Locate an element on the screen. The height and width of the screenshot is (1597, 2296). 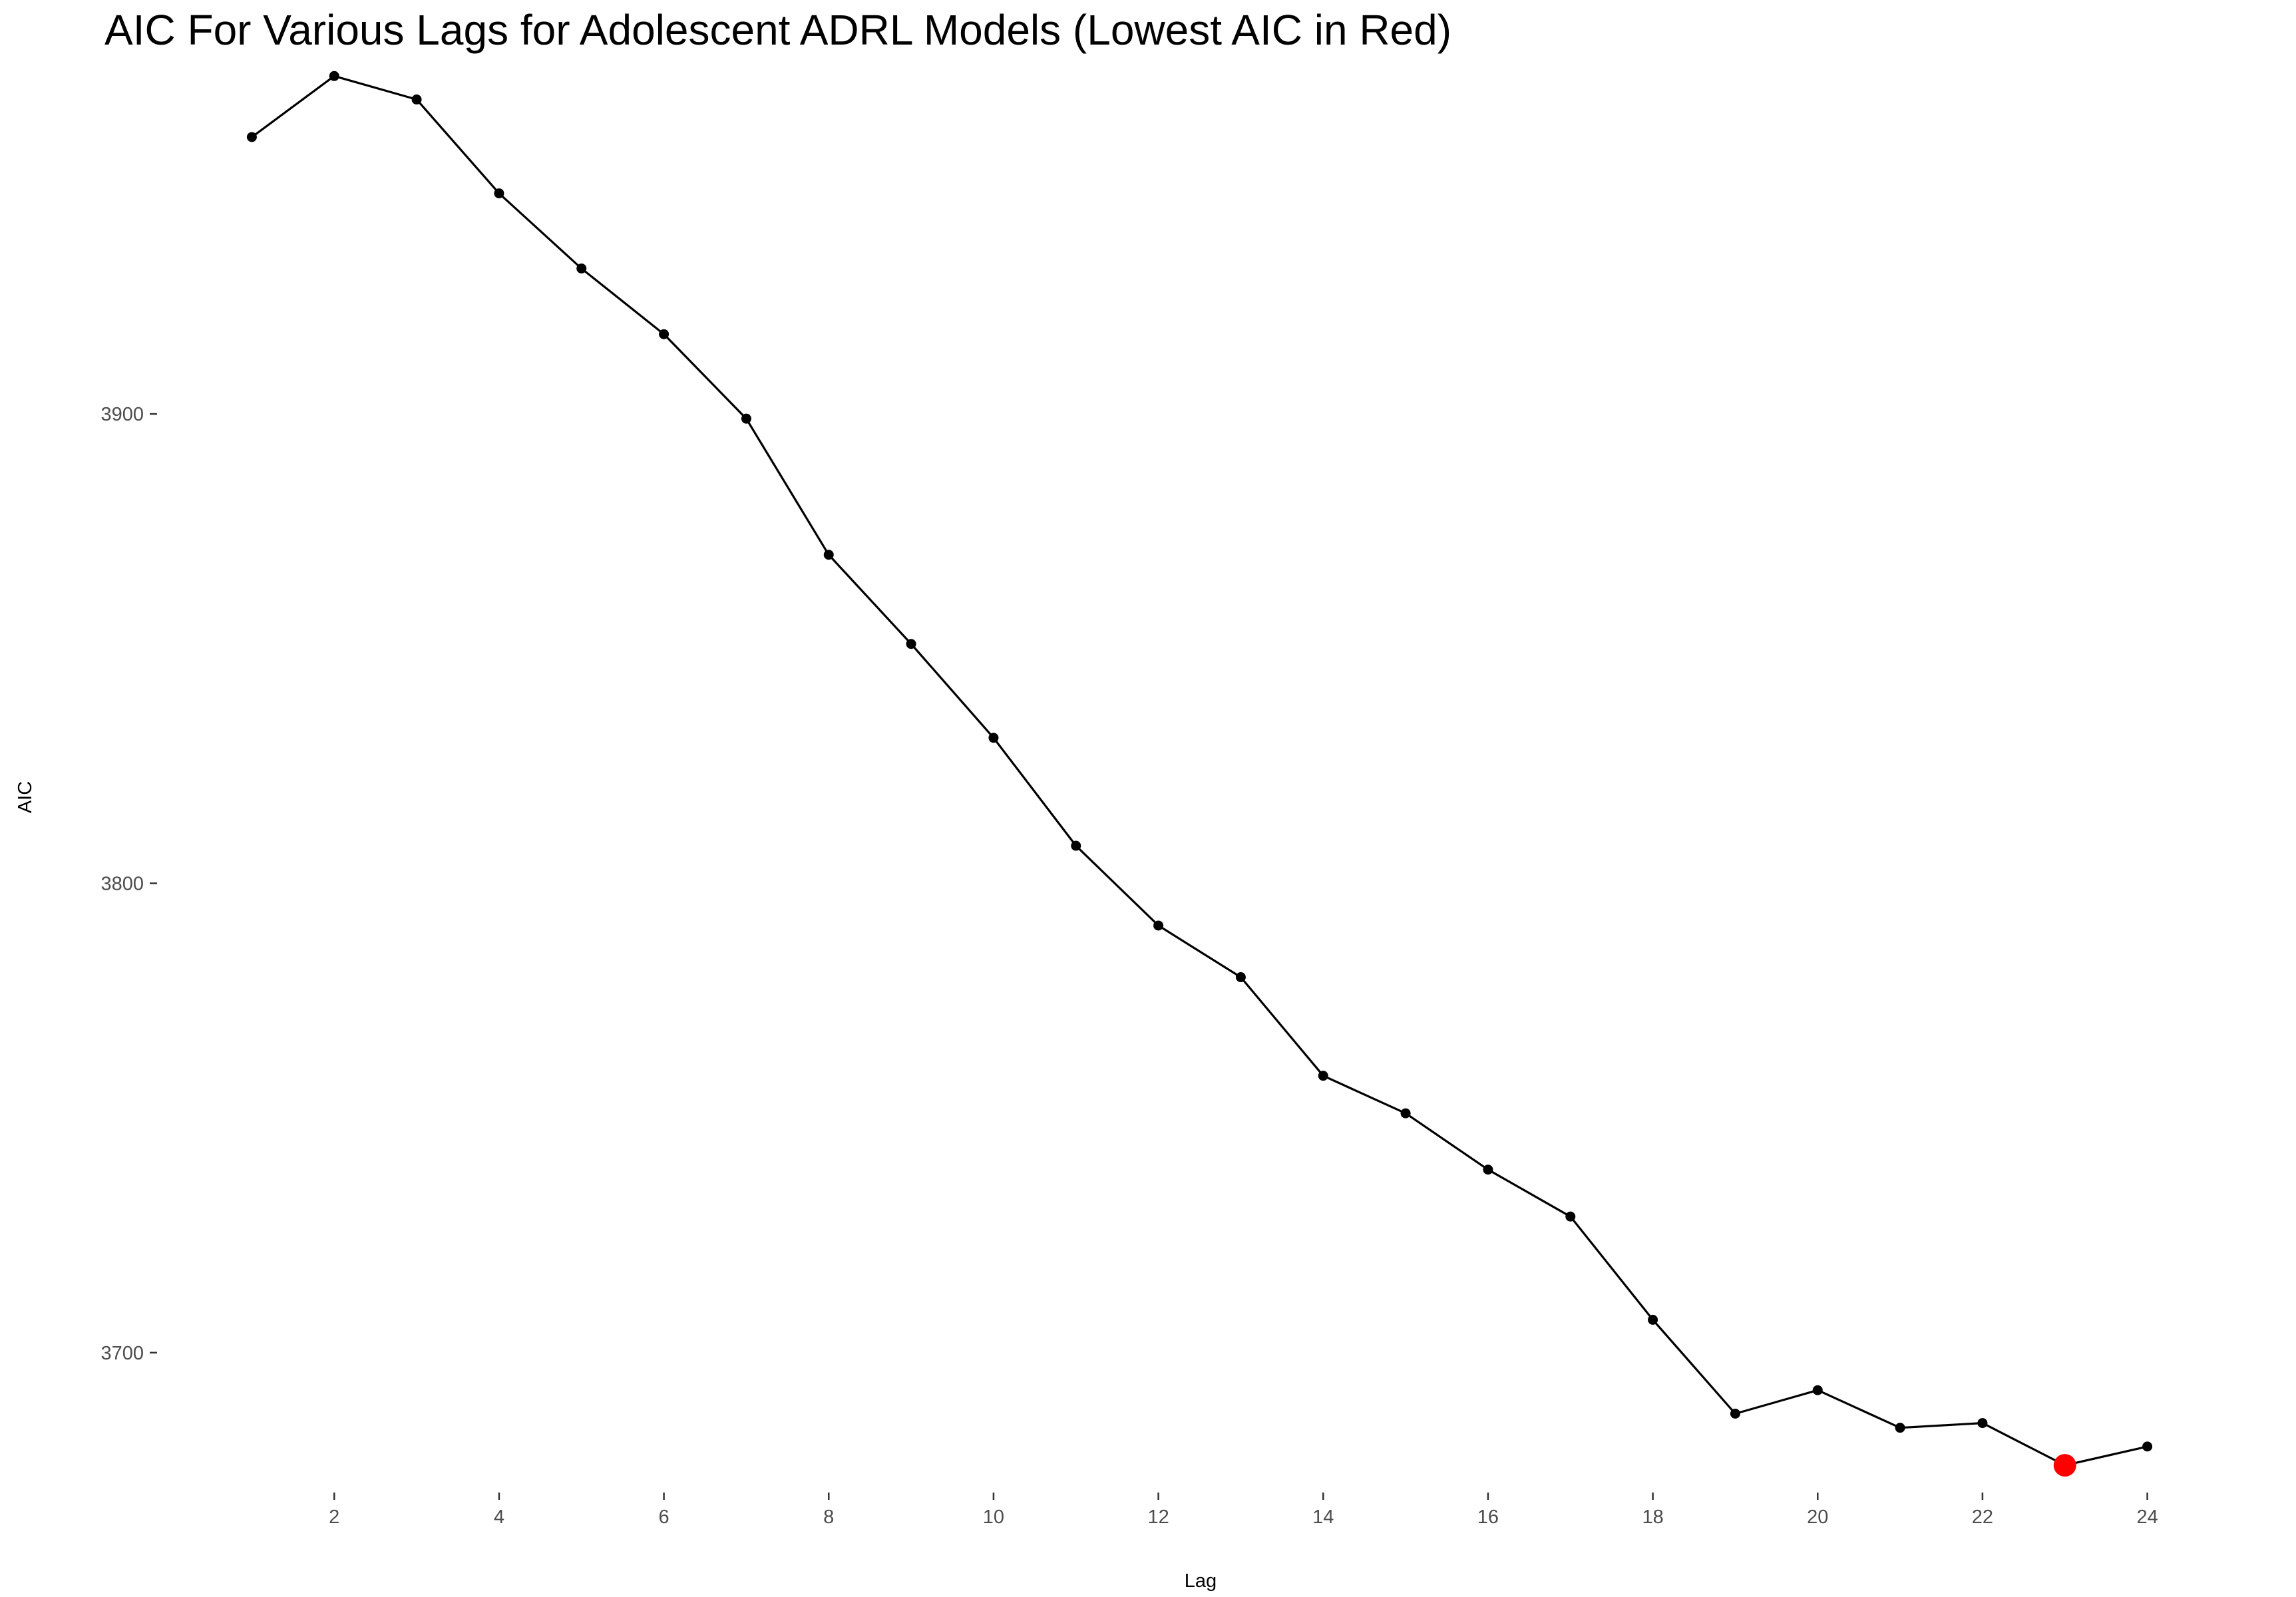
x-tick-label: 10 is located at coordinates (993, 1517).